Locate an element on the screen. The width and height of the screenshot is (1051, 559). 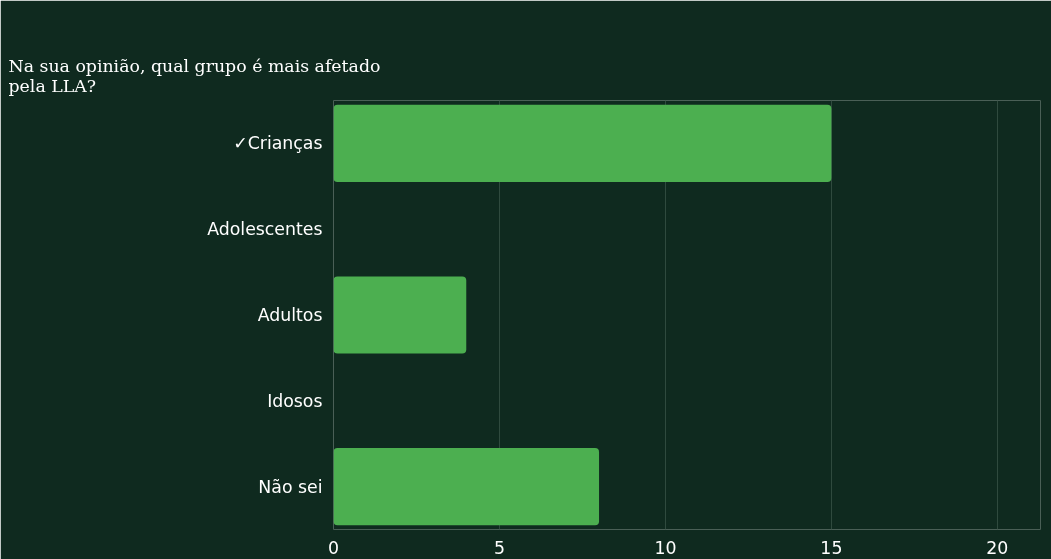
x-tick-label: 20 is located at coordinates (997, 547).